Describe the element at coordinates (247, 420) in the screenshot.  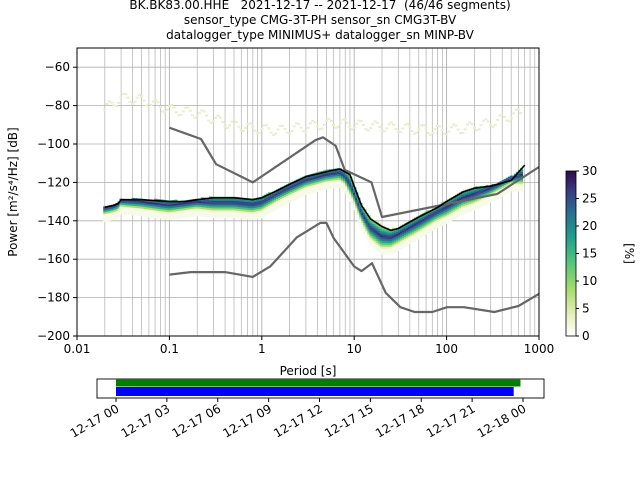
I see `timeline-tick-label: 12-17 09` at that location.